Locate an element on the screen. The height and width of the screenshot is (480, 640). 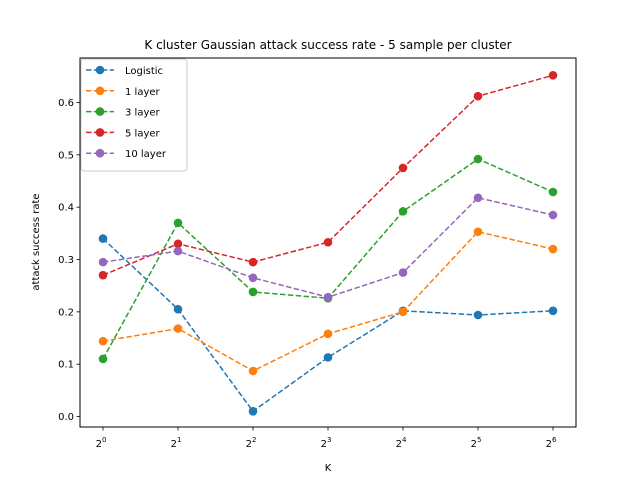
y-axis: 0.0 0.1 0.2 0.3 0.4 0.5 0.6 is located at coordinates (69, 260).